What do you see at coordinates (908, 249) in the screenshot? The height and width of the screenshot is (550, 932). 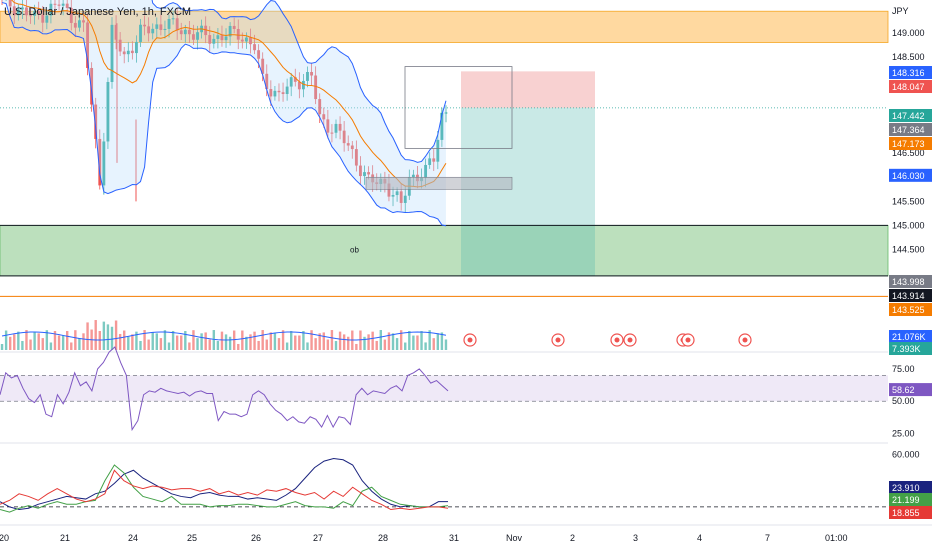 I see `price-axis-tick: 144.500` at bounding box center [908, 249].